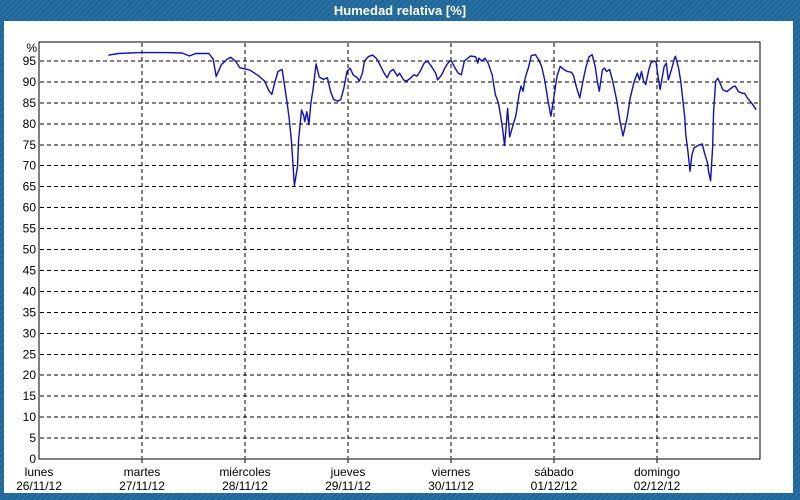 This screenshot has width=800, height=500. I want to click on x-date-label: 28/11/12, so click(245, 486).